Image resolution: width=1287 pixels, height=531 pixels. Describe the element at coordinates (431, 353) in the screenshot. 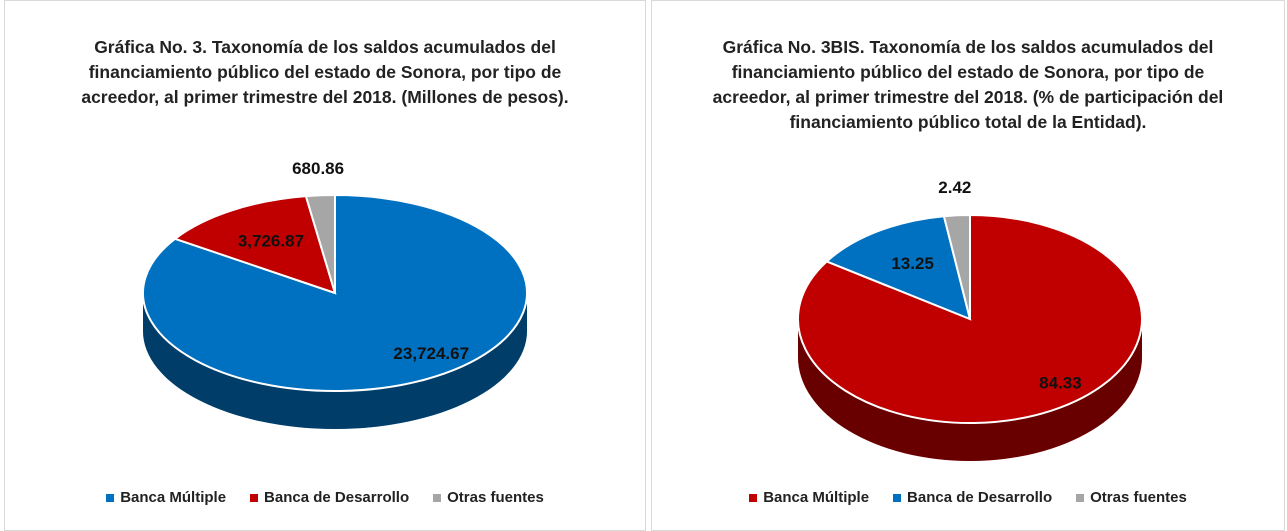

I see `data-label: 23,724.67` at that location.